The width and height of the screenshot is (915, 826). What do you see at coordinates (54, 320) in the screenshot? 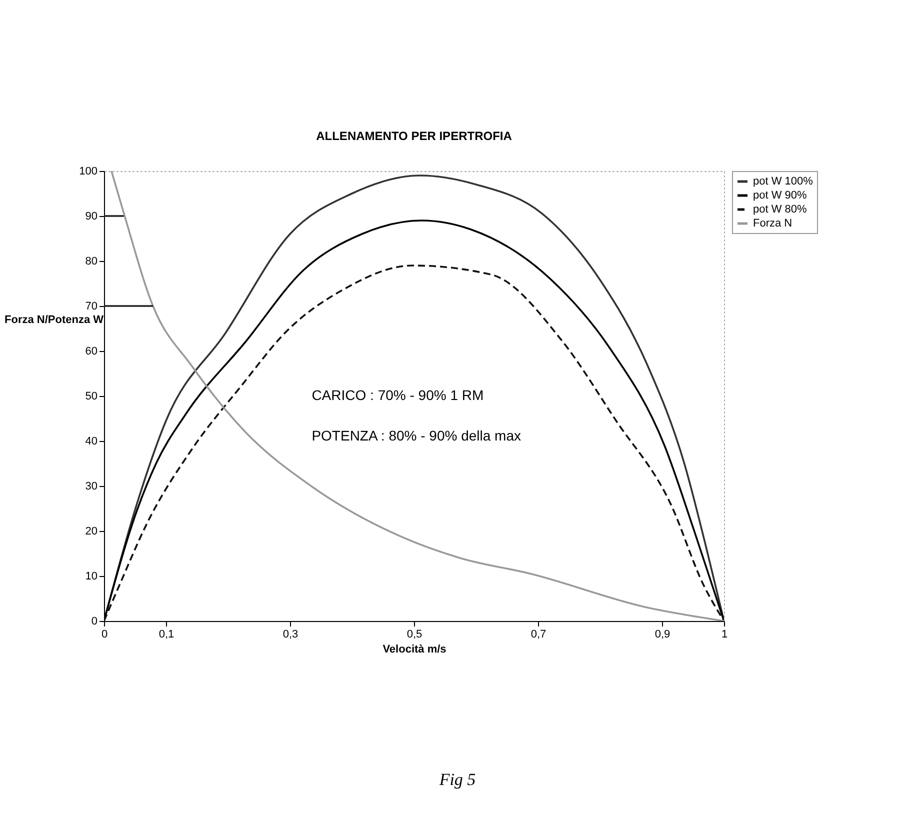
I see `y-axis-title: Forza N/Potenza W` at bounding box center [54, 320].